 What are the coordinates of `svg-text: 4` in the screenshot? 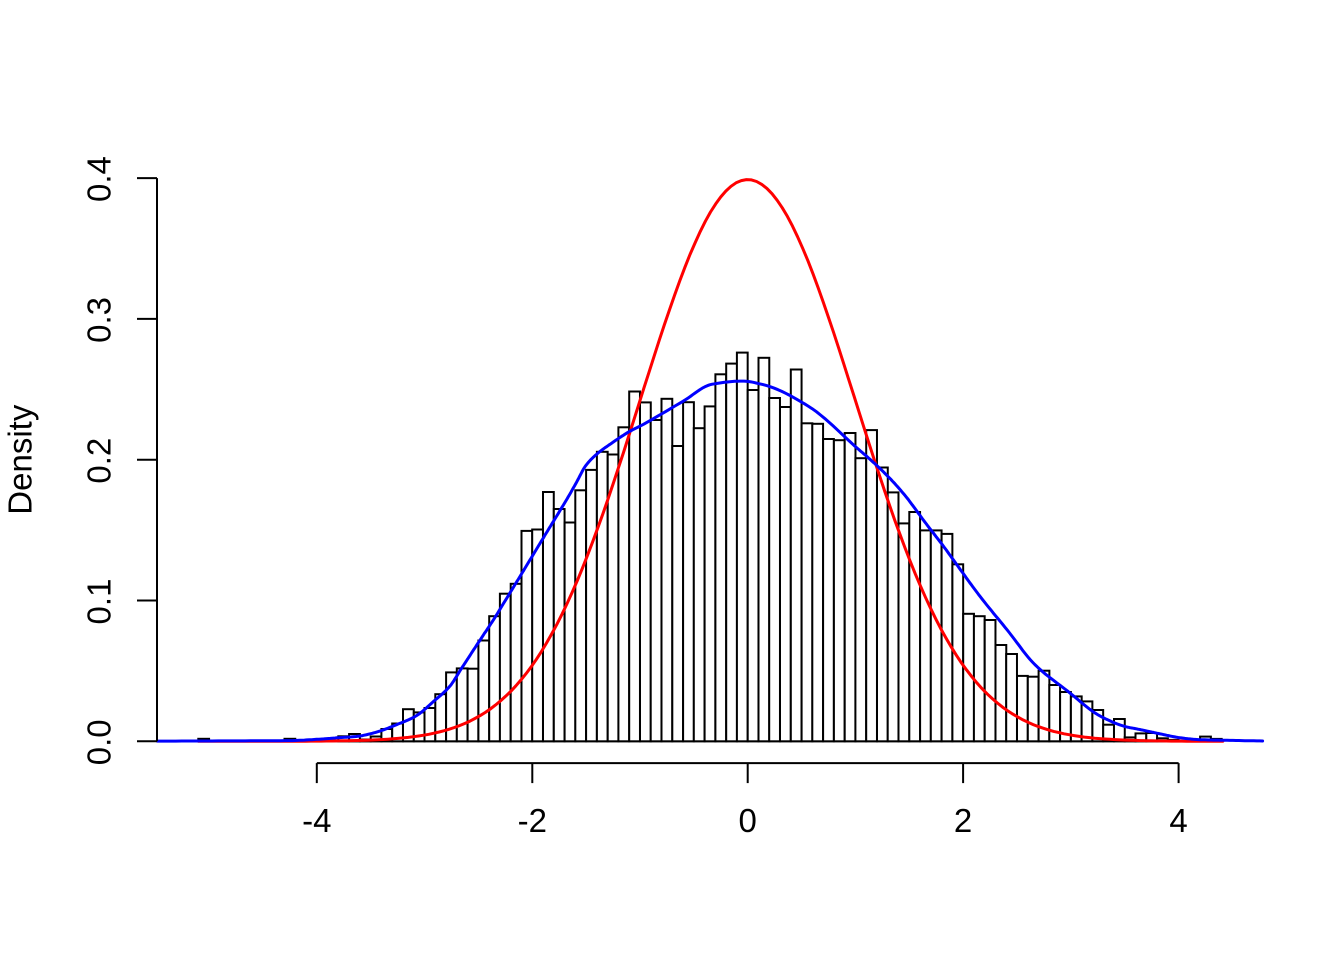 It's located at (1178, 820).